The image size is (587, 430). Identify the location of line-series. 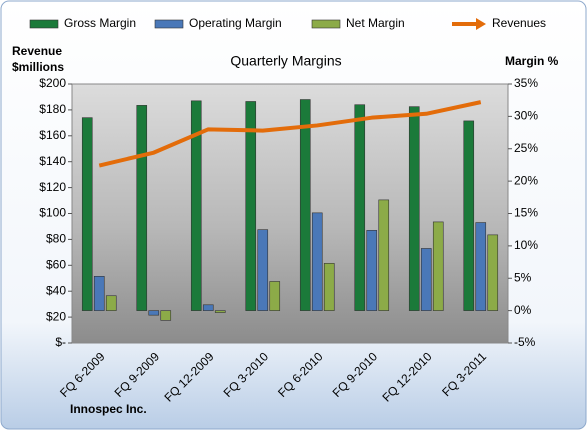
(290, 134).